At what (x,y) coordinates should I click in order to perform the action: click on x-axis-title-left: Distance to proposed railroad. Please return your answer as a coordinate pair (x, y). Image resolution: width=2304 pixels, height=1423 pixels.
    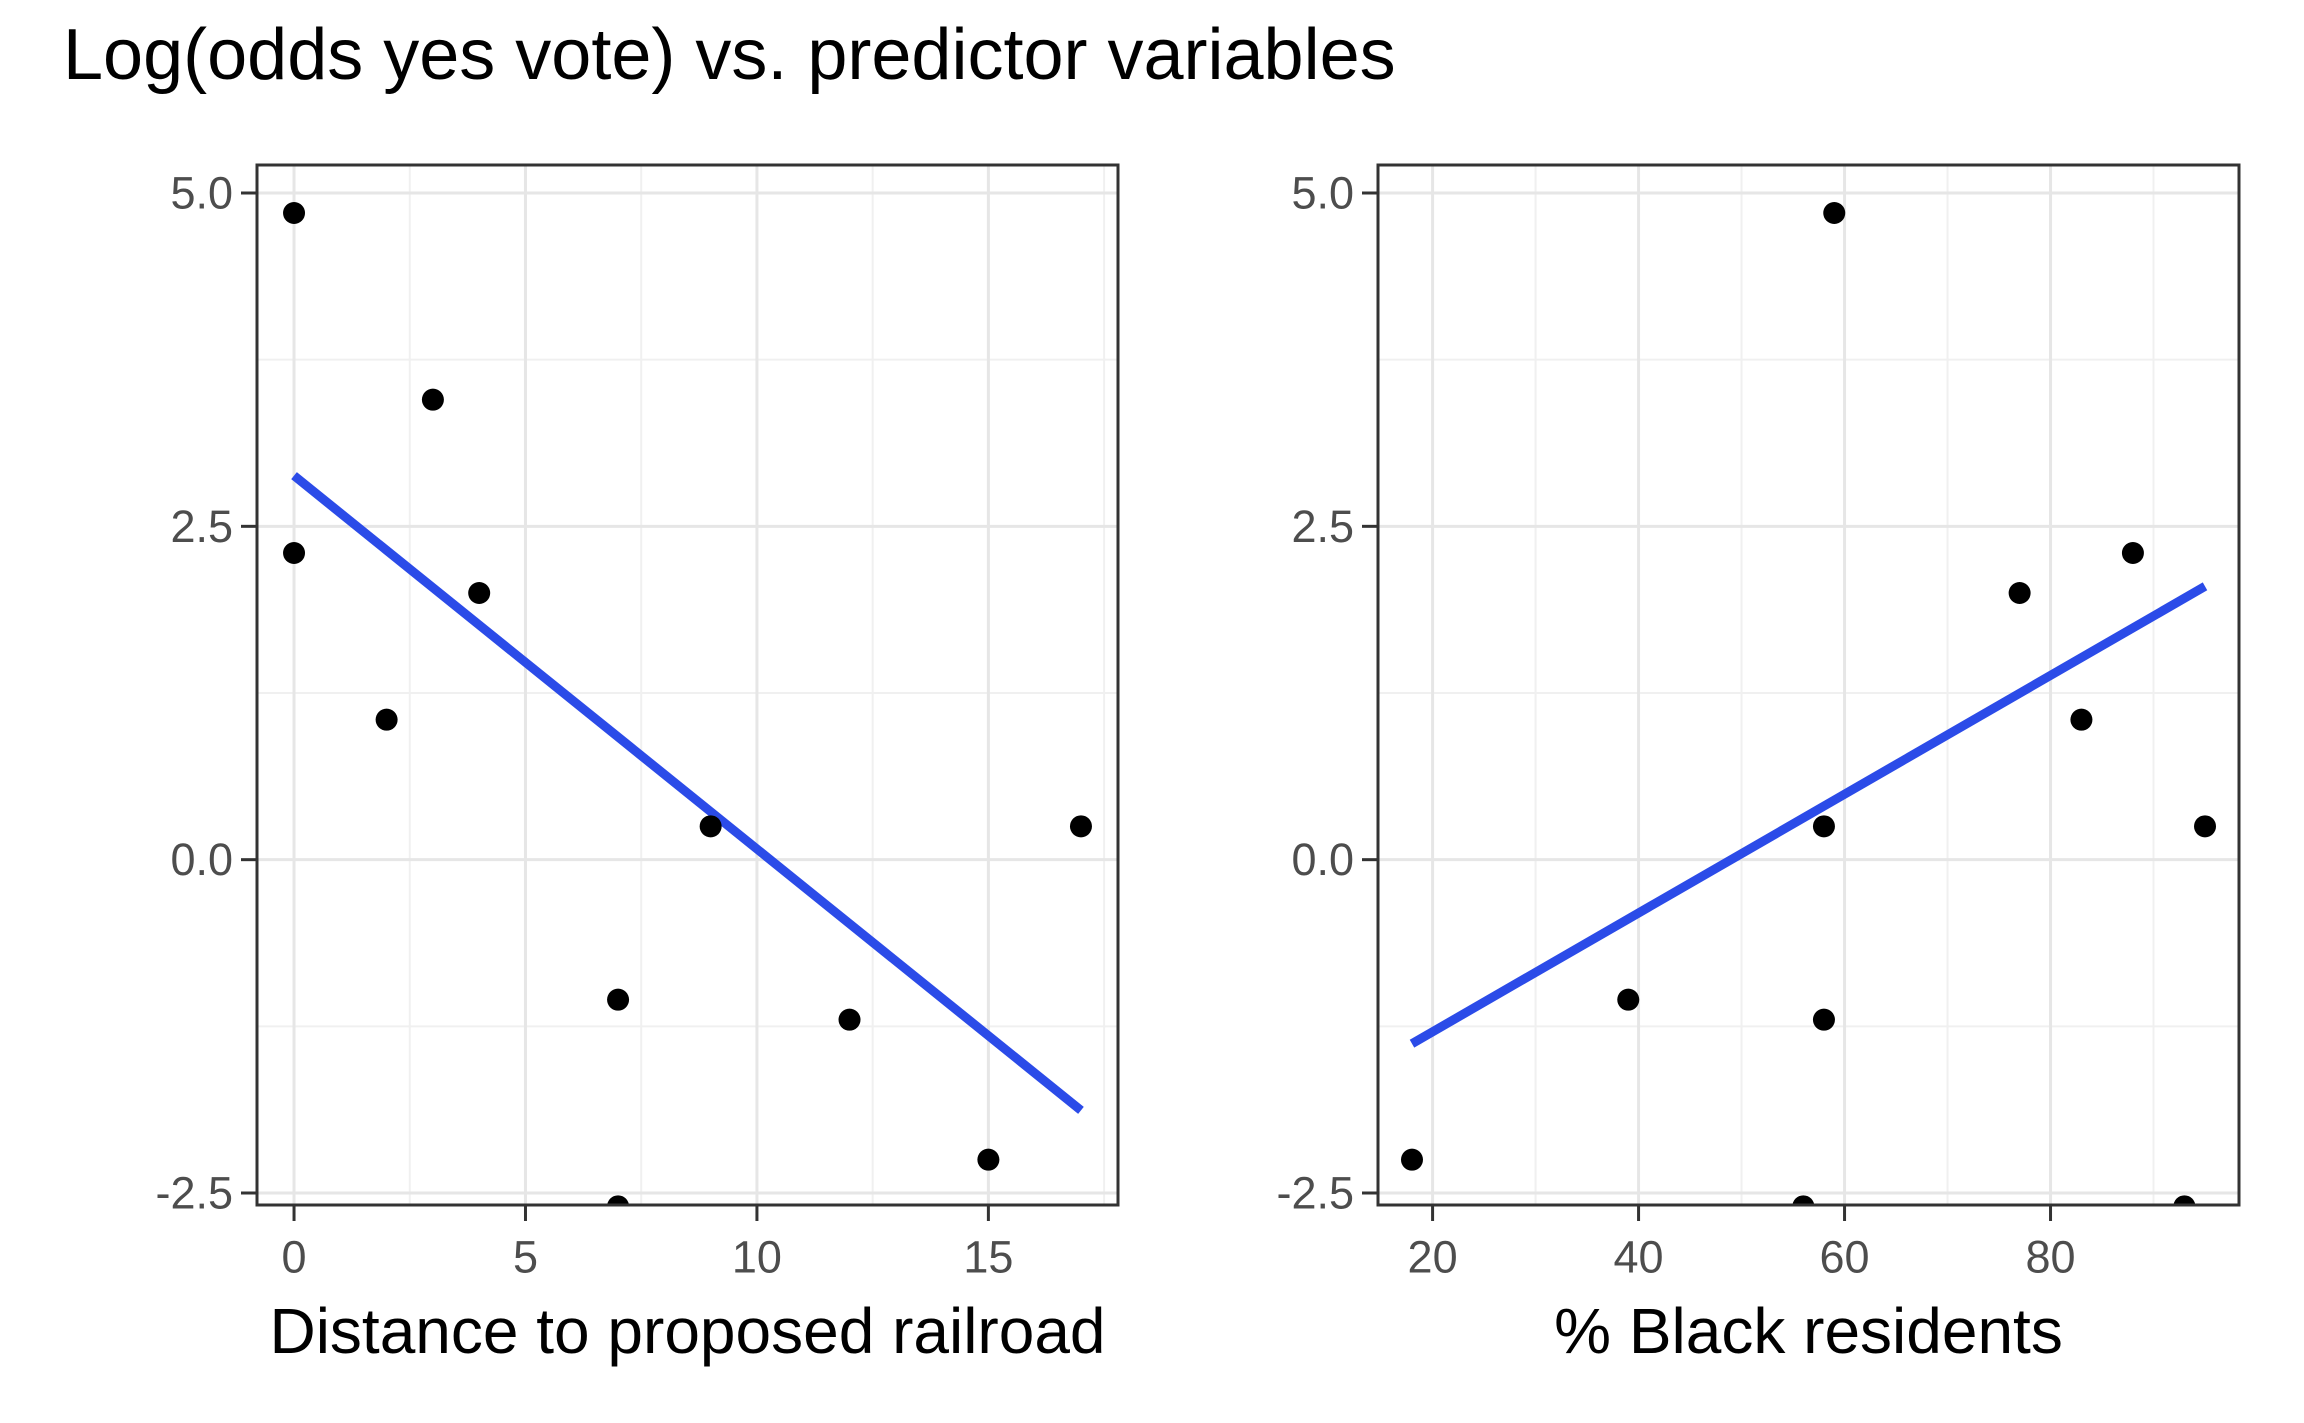
    Looking at the image, I should click on (687, 1331).